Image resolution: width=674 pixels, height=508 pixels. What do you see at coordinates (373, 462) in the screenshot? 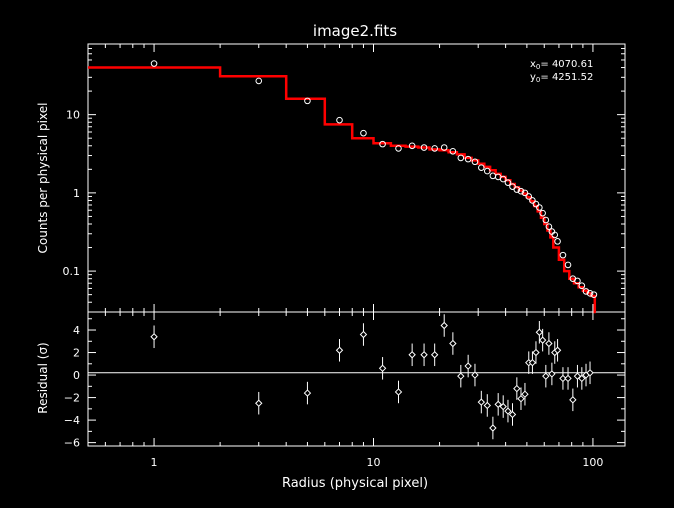
I see `x-tick-label: 10` at bounding box center [373, 462].